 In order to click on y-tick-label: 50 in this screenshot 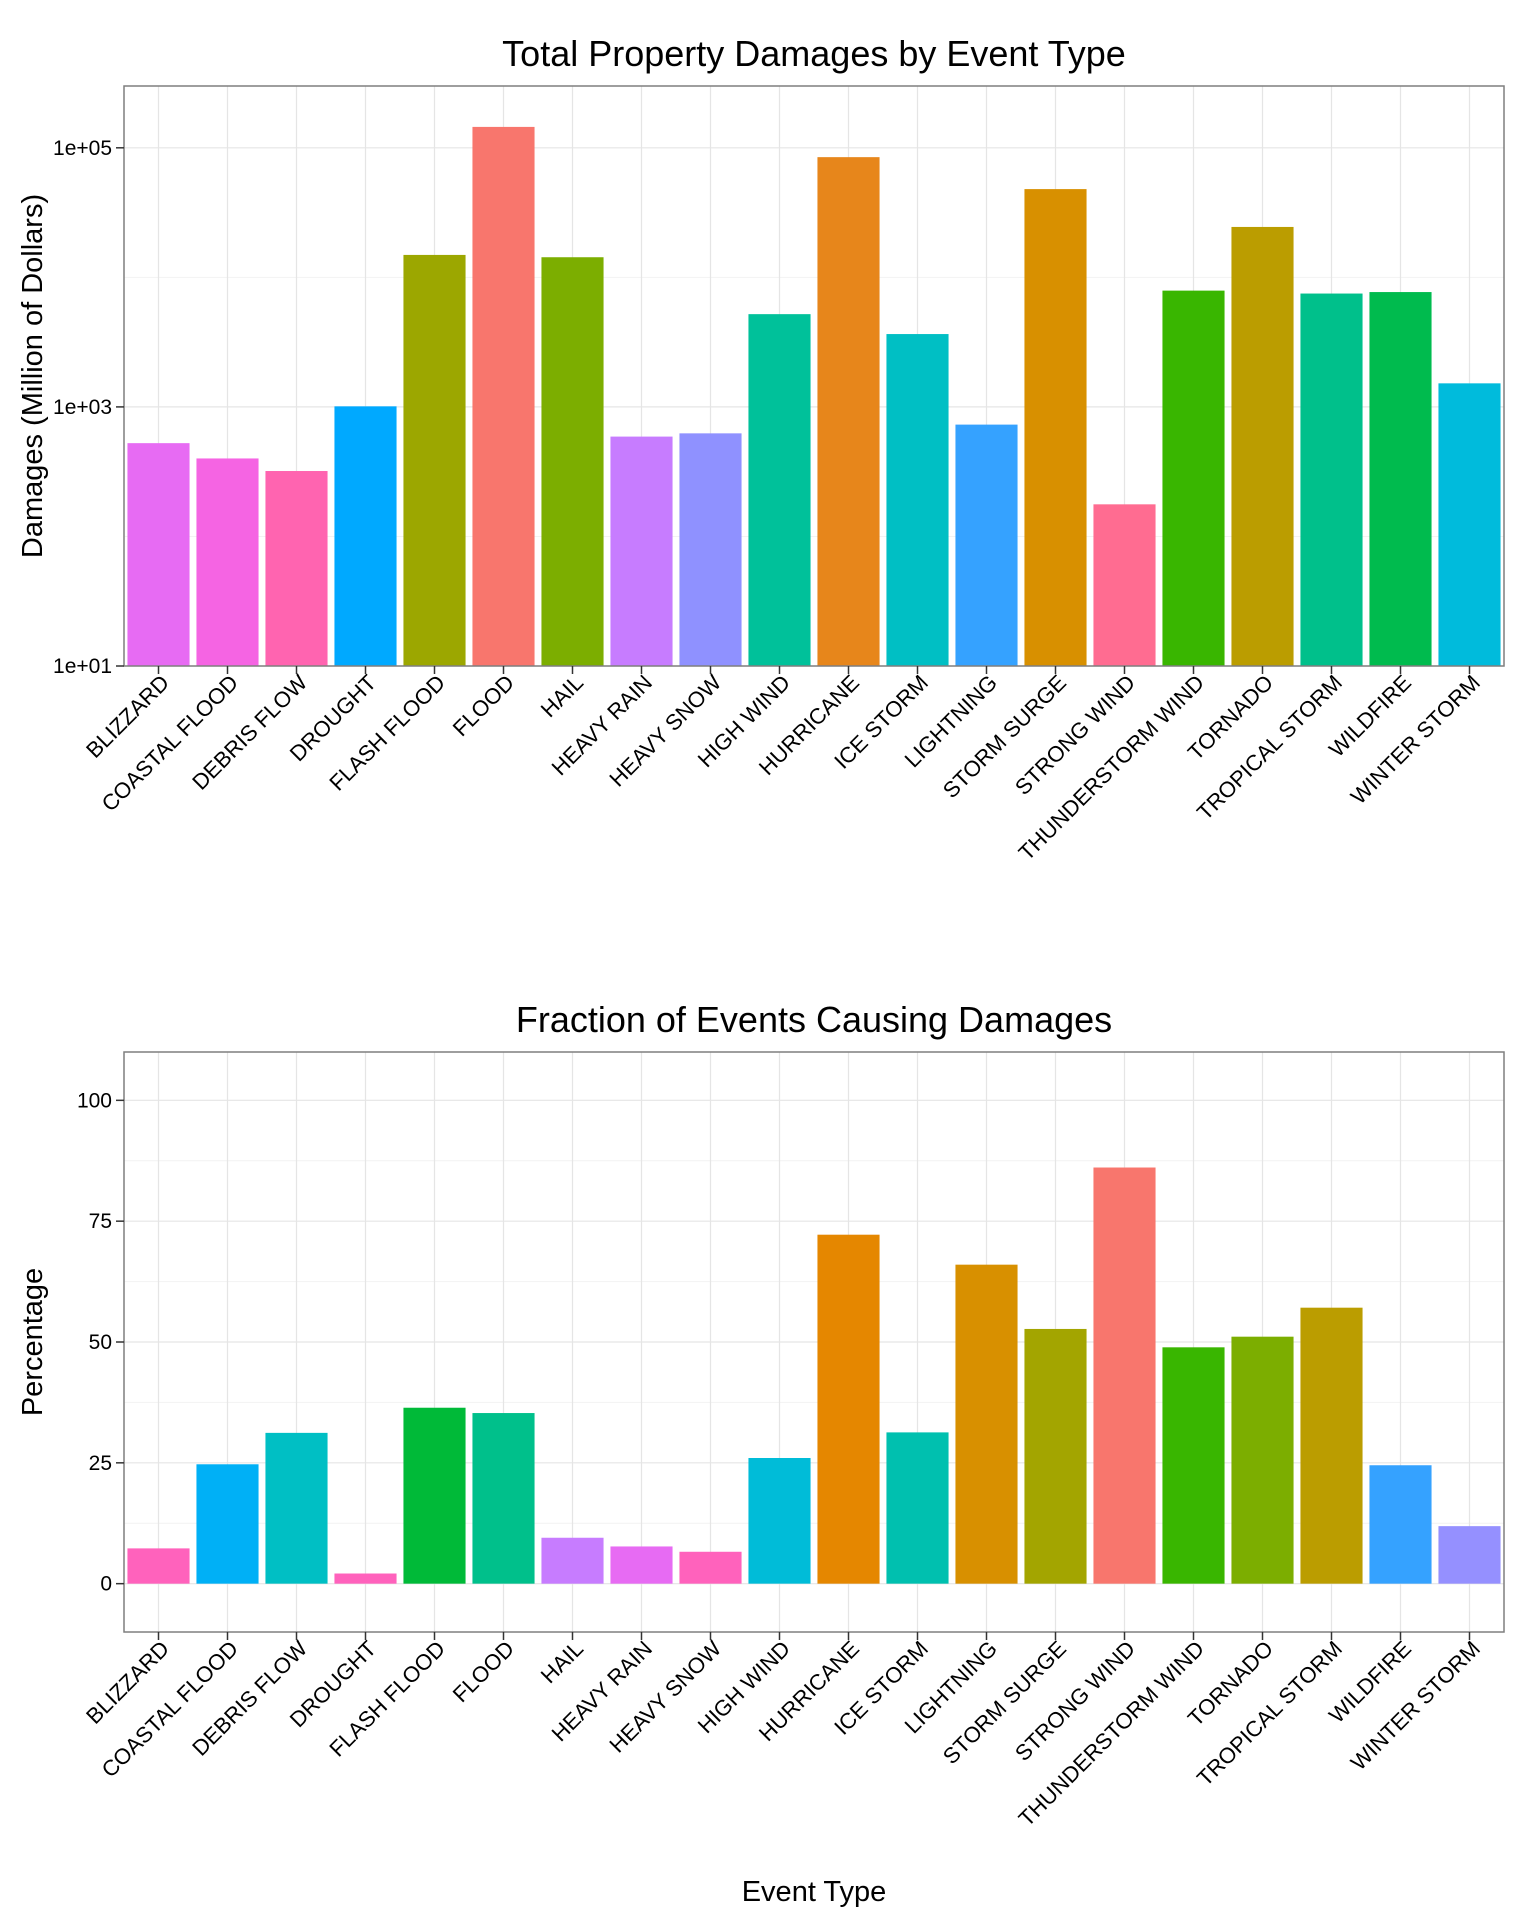, I will do `click(100, 1342)`.